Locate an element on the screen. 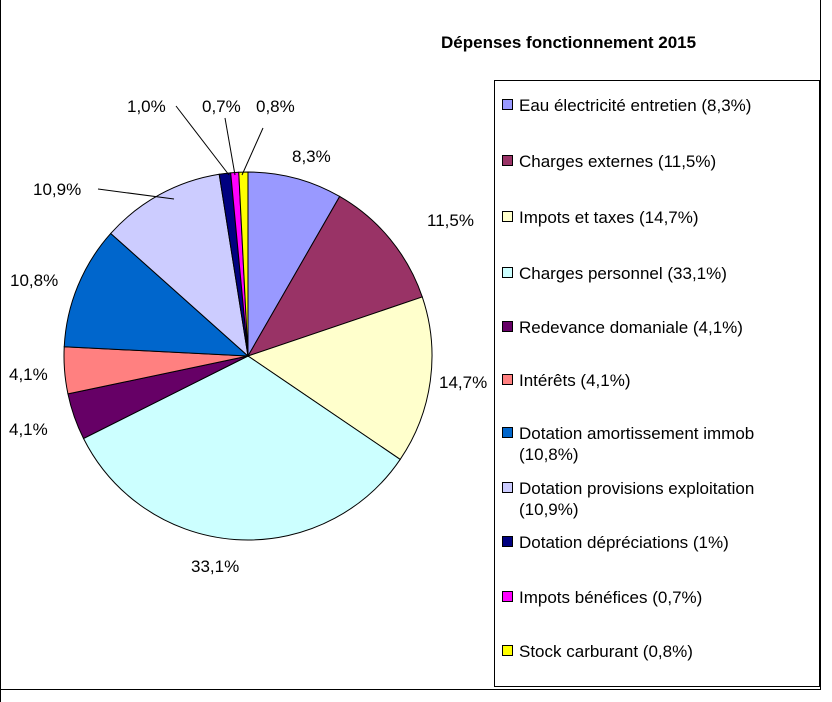  slice-data-label: 1,0% is located at coordinates (146, 106).